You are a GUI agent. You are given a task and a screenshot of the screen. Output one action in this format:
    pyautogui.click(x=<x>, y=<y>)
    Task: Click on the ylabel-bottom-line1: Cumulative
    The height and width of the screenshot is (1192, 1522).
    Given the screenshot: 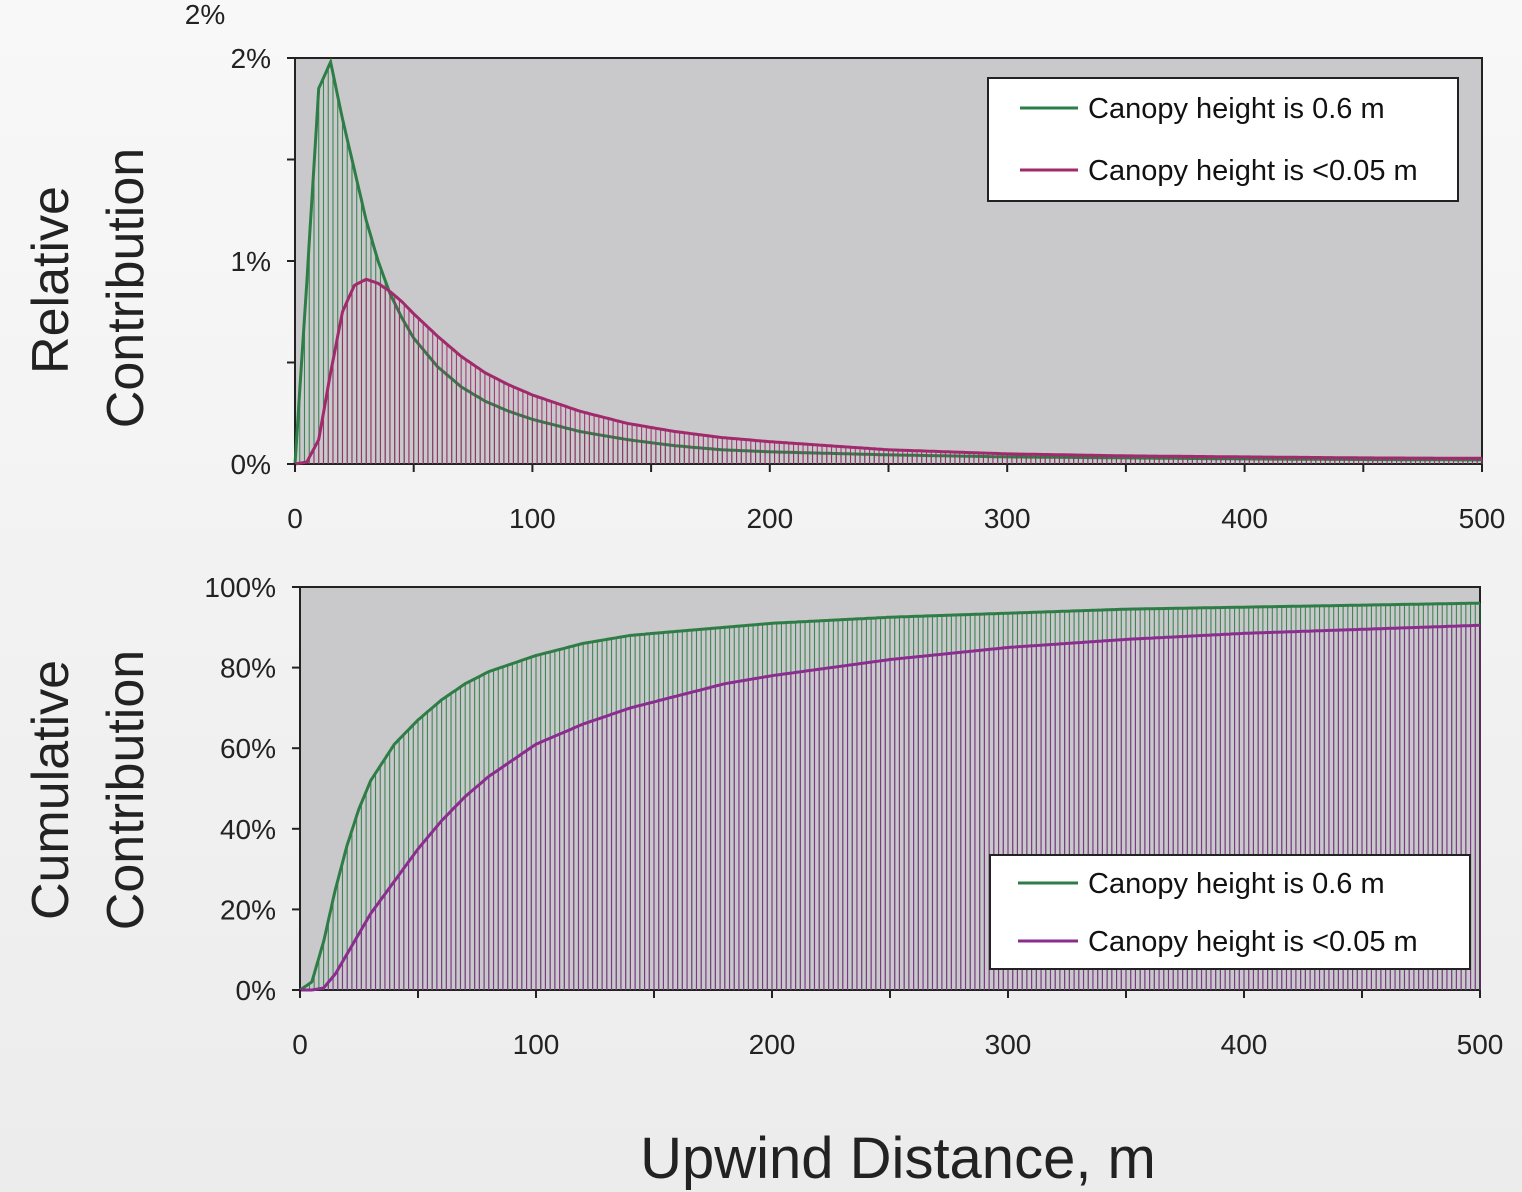 What is the action you would take?
    pyautogui.click(x=51, y=790)
    